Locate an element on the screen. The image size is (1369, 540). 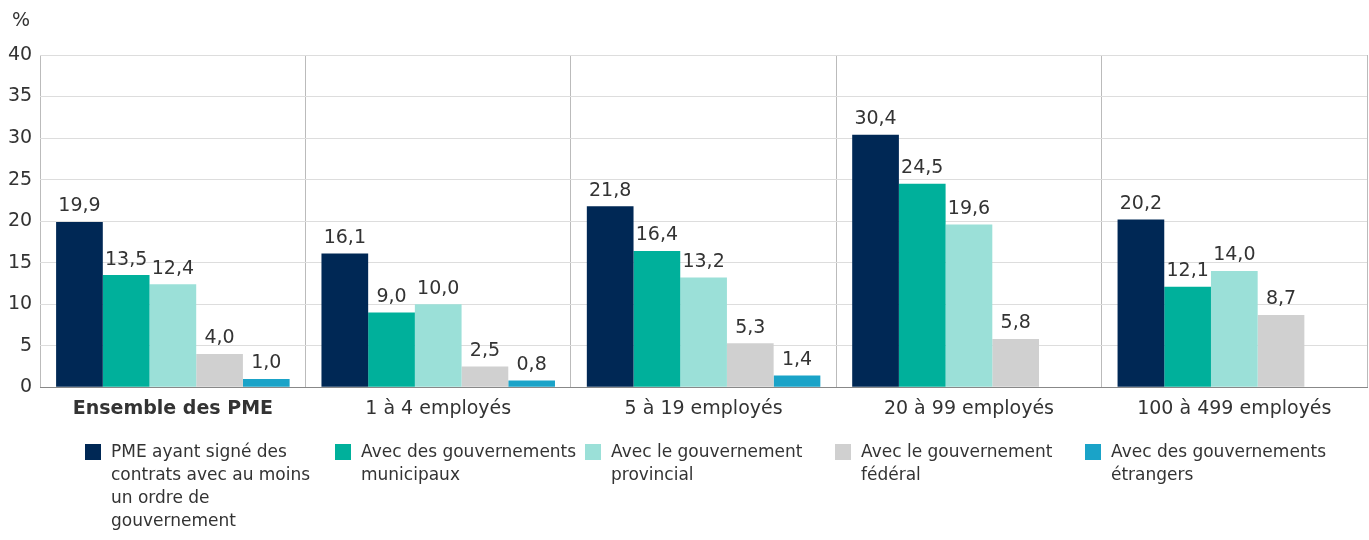
y-tick-label: 25 is located at coordinates (20, 177).